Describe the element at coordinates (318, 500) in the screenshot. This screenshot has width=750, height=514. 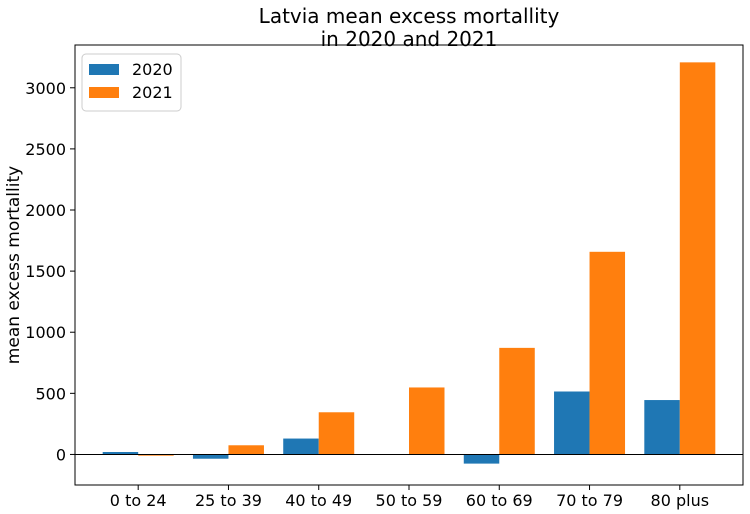
I see `x-tick-label: 40 to 49` at that location.